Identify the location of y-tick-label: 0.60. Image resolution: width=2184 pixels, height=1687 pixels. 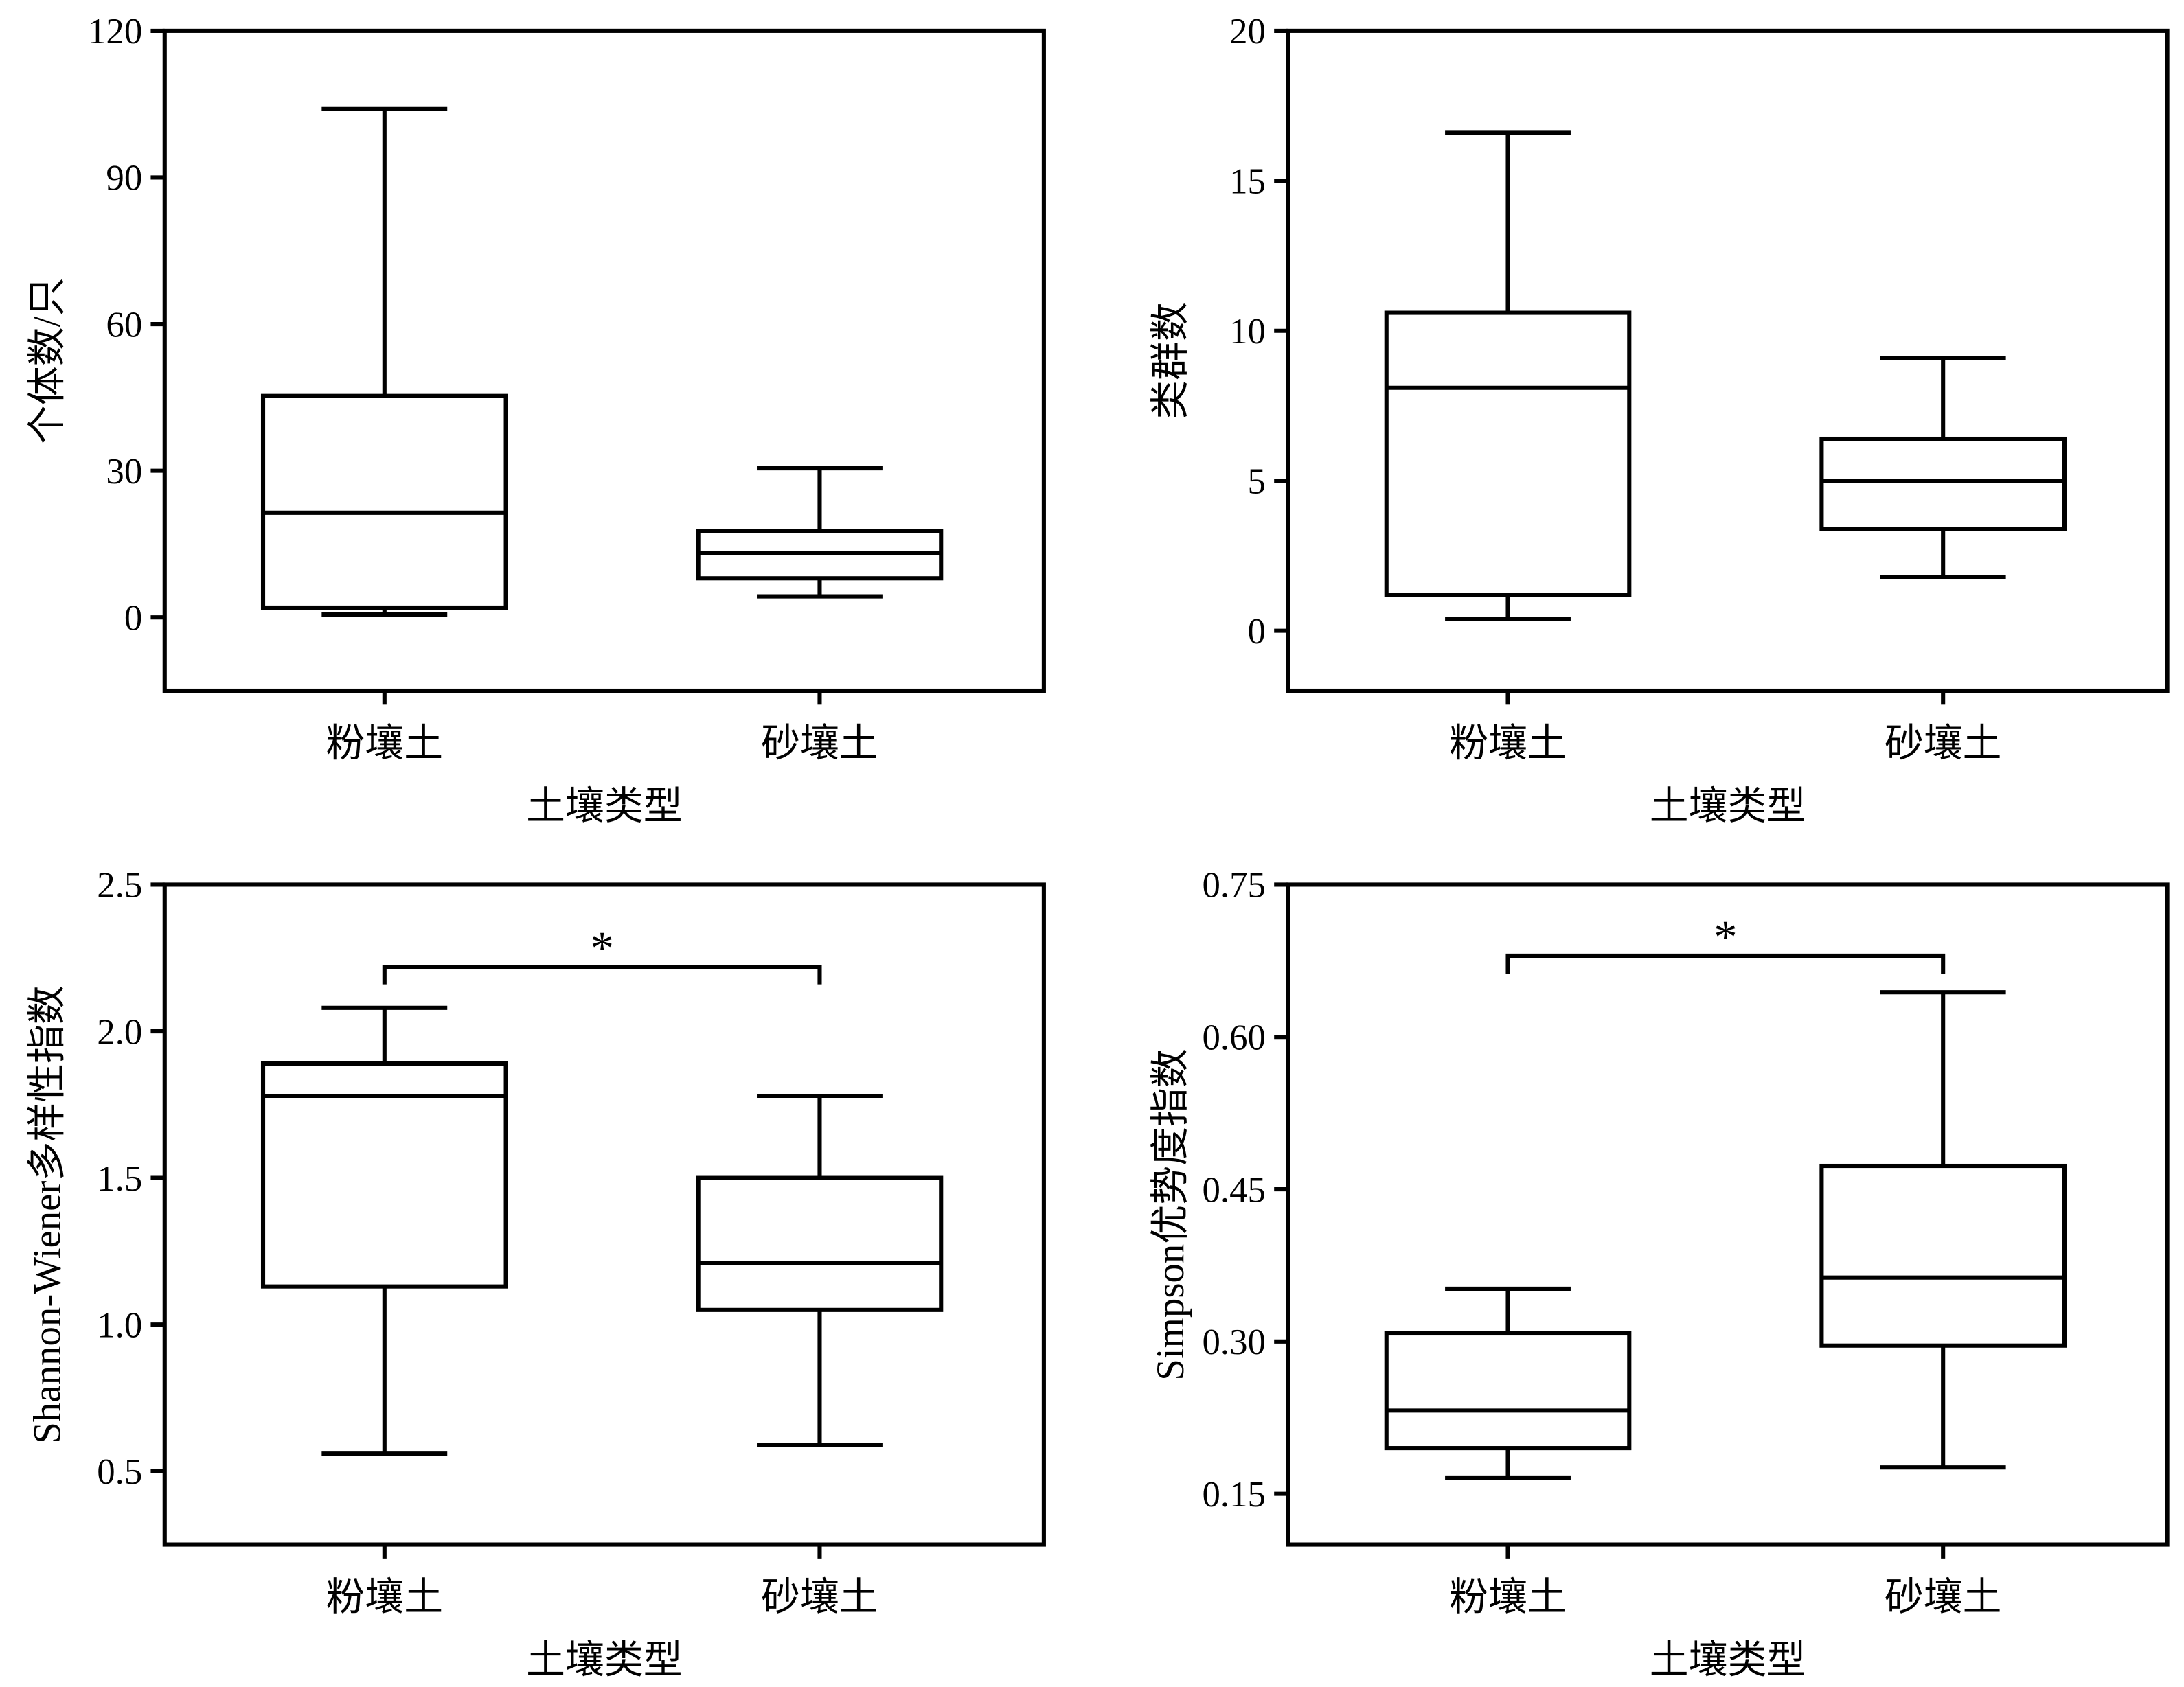
(1234, 1038).